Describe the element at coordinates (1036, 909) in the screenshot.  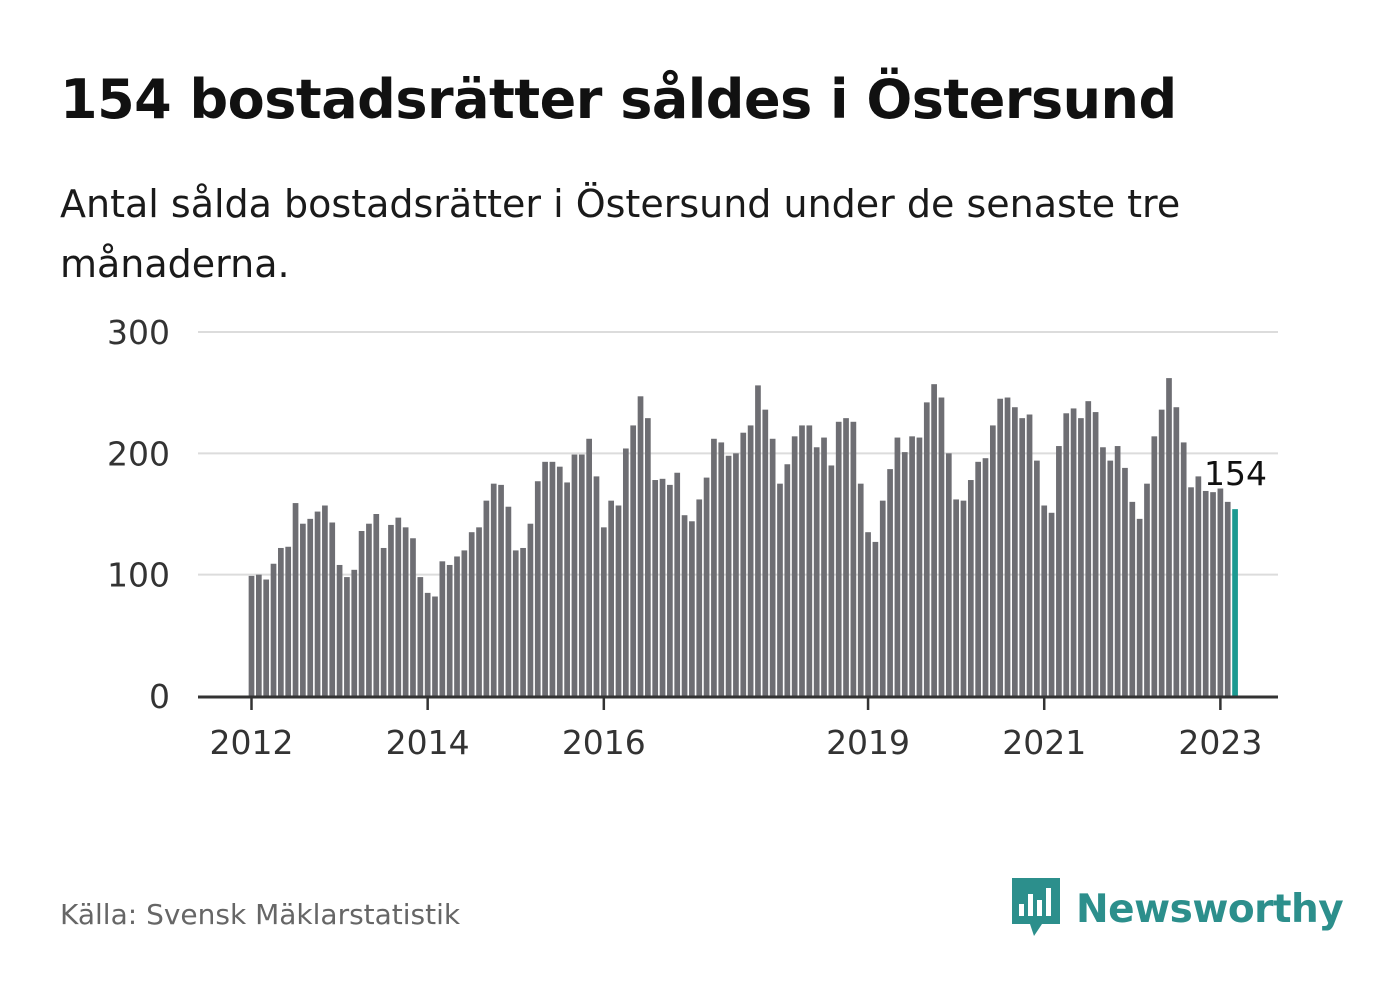
I see `newsworthy-logo-icon` at that location.